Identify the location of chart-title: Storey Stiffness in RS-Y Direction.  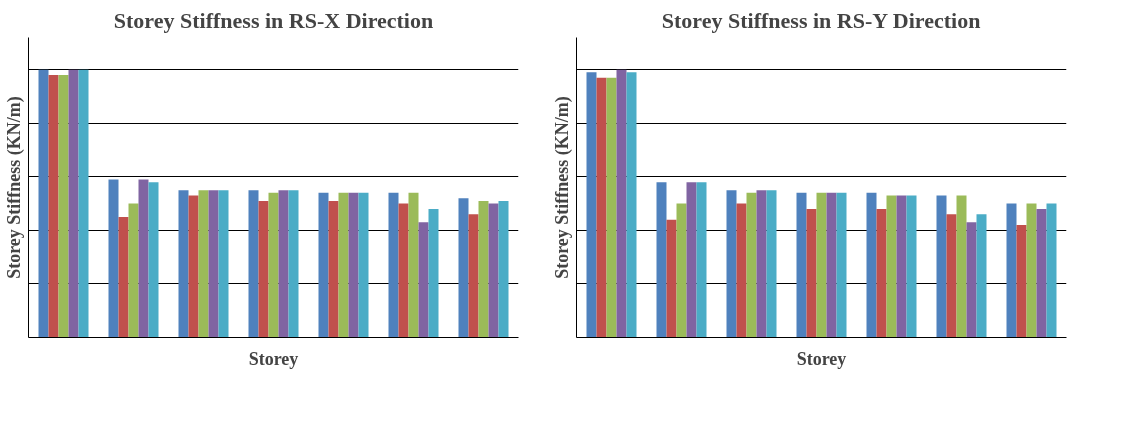
(821, 20).